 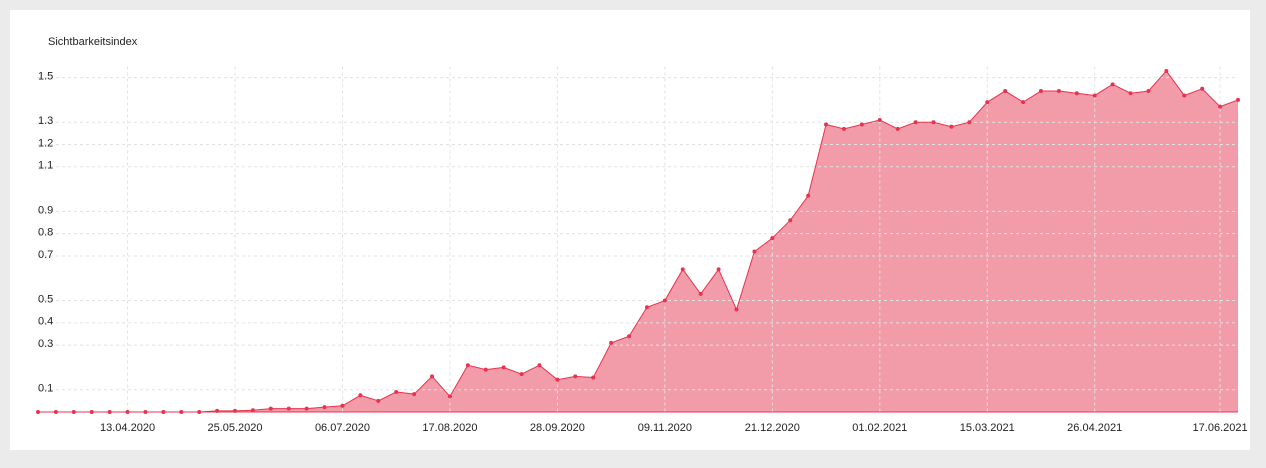 I want to click on x-tick-label: 15.03.2021, so click(x=987, y=428).